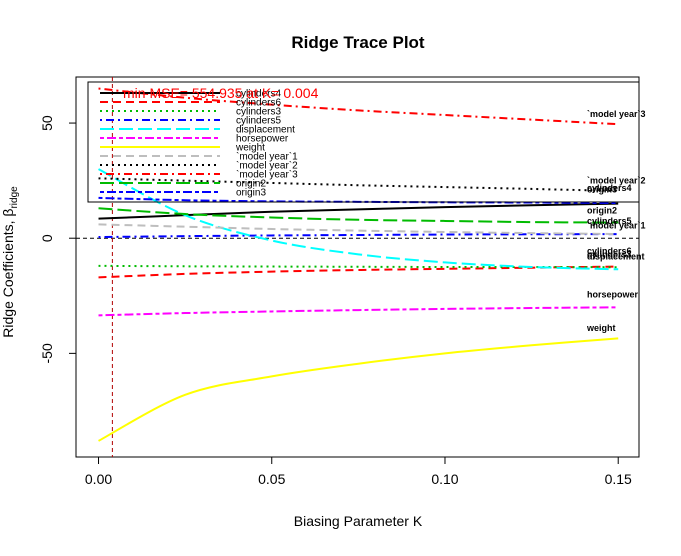  Describe the element at coordinates (602, 211) in the screenshot. I see `series-end-label: origin2` at that location.